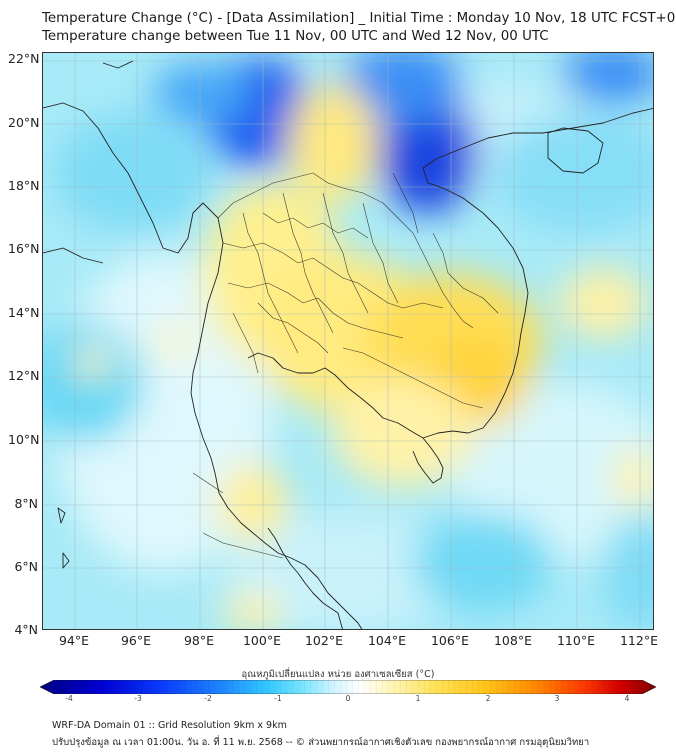 Image resolution: width=676 pixels, height=756 pixels. What do you see at coordinates (26, 503) in the screenshot?
I see `lat-label-8n: 8°N` at bounding box center [26, 503].